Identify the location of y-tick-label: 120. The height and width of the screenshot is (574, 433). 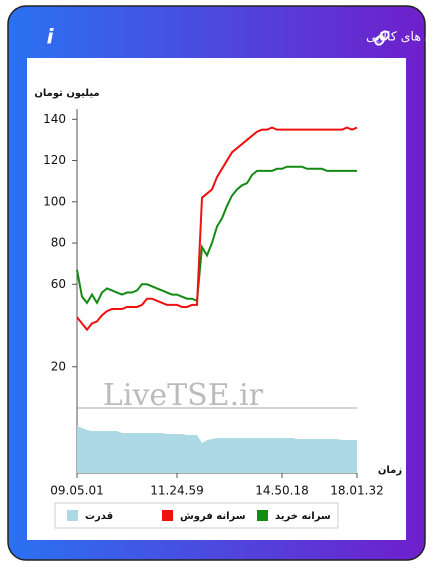
(54, 160).